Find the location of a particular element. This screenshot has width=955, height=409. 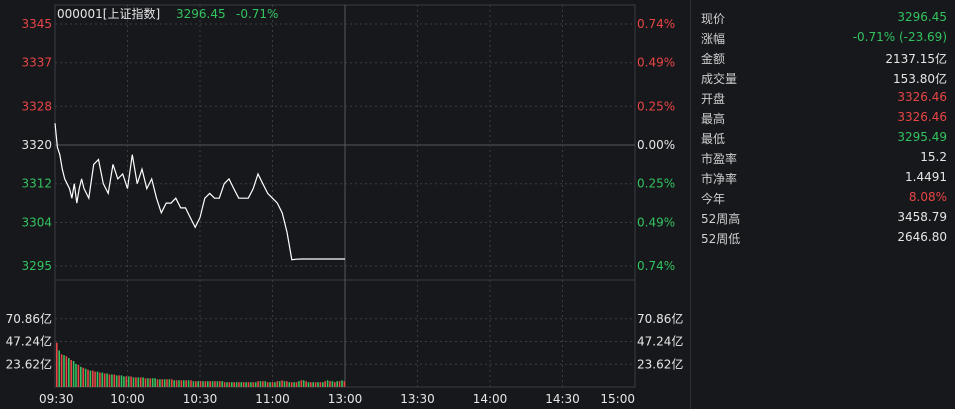

quote-row: 金额 2137.15亿 is located at coordinates (824, 58).